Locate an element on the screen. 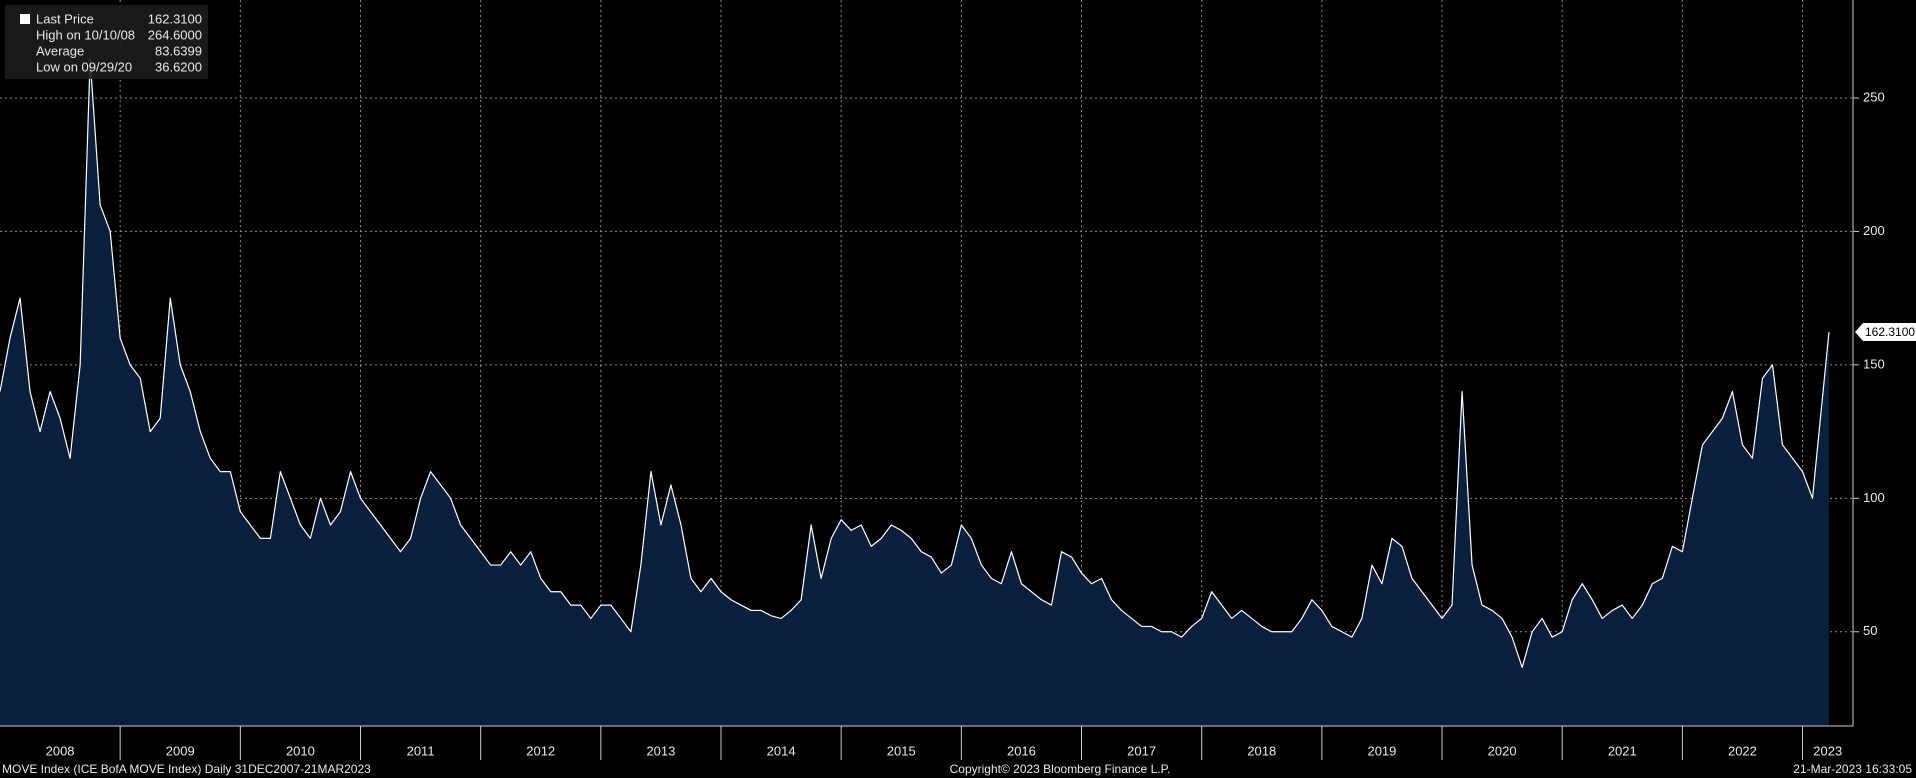 The height and width of the screenshot is (778, 1916). x-tick-label: 2014 is located at coordinates (781, 750).